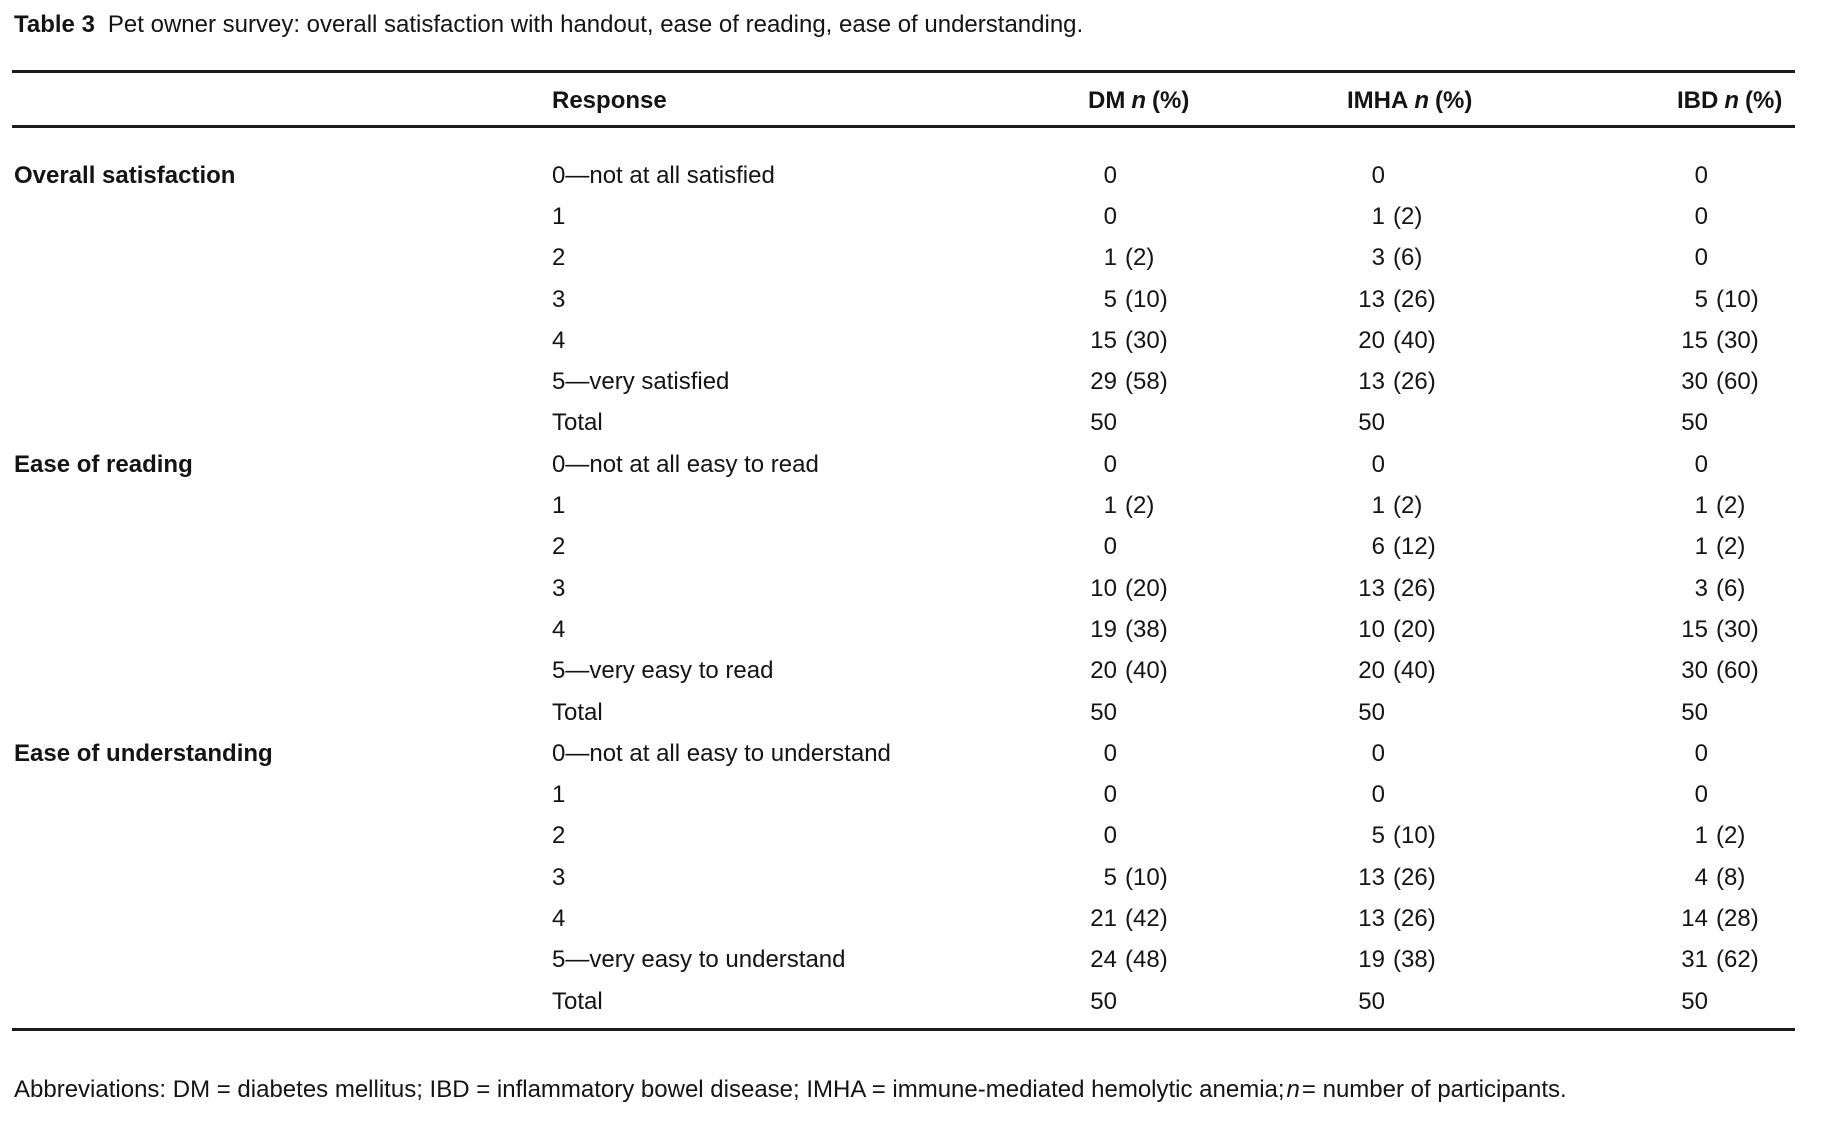  I want to click on table-row: 1 1 (2) 1 (2) 1 (2), so click(911, 505).